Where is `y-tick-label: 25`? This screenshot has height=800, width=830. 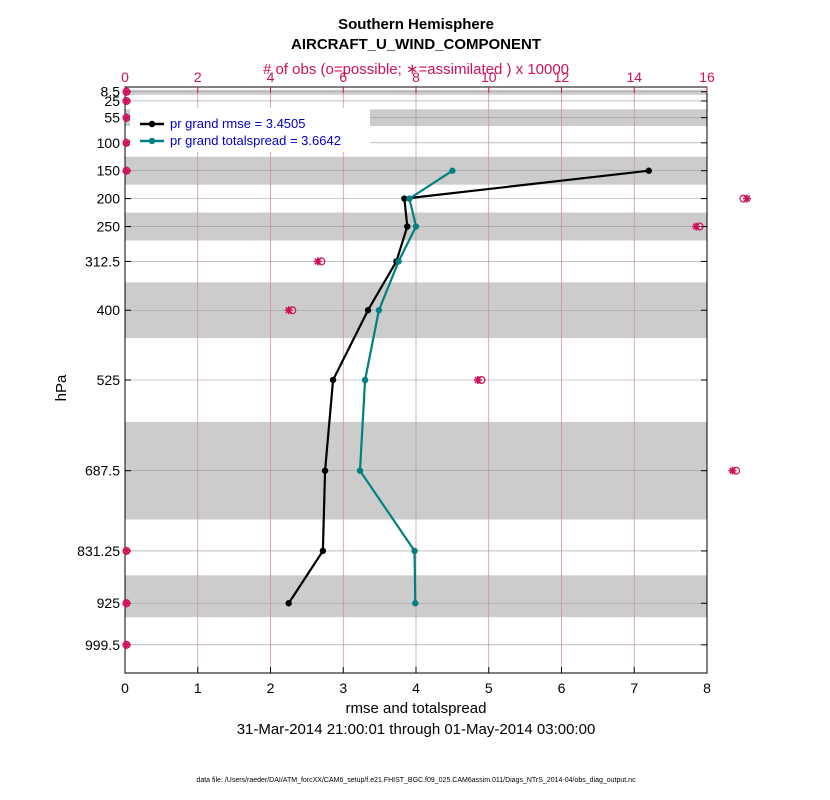 y-tick-label: 25 is located at coordinates (112, 101).